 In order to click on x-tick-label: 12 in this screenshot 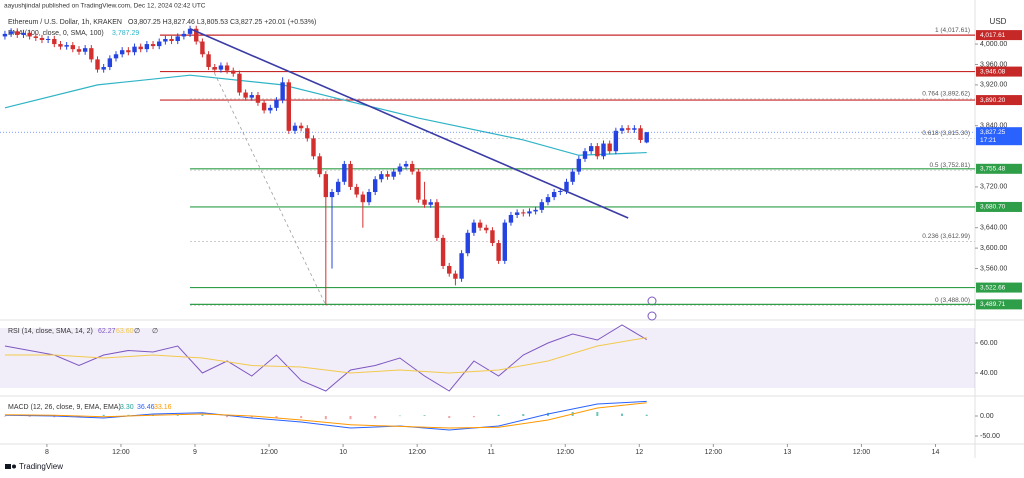, I will do `click(639, 452)`.